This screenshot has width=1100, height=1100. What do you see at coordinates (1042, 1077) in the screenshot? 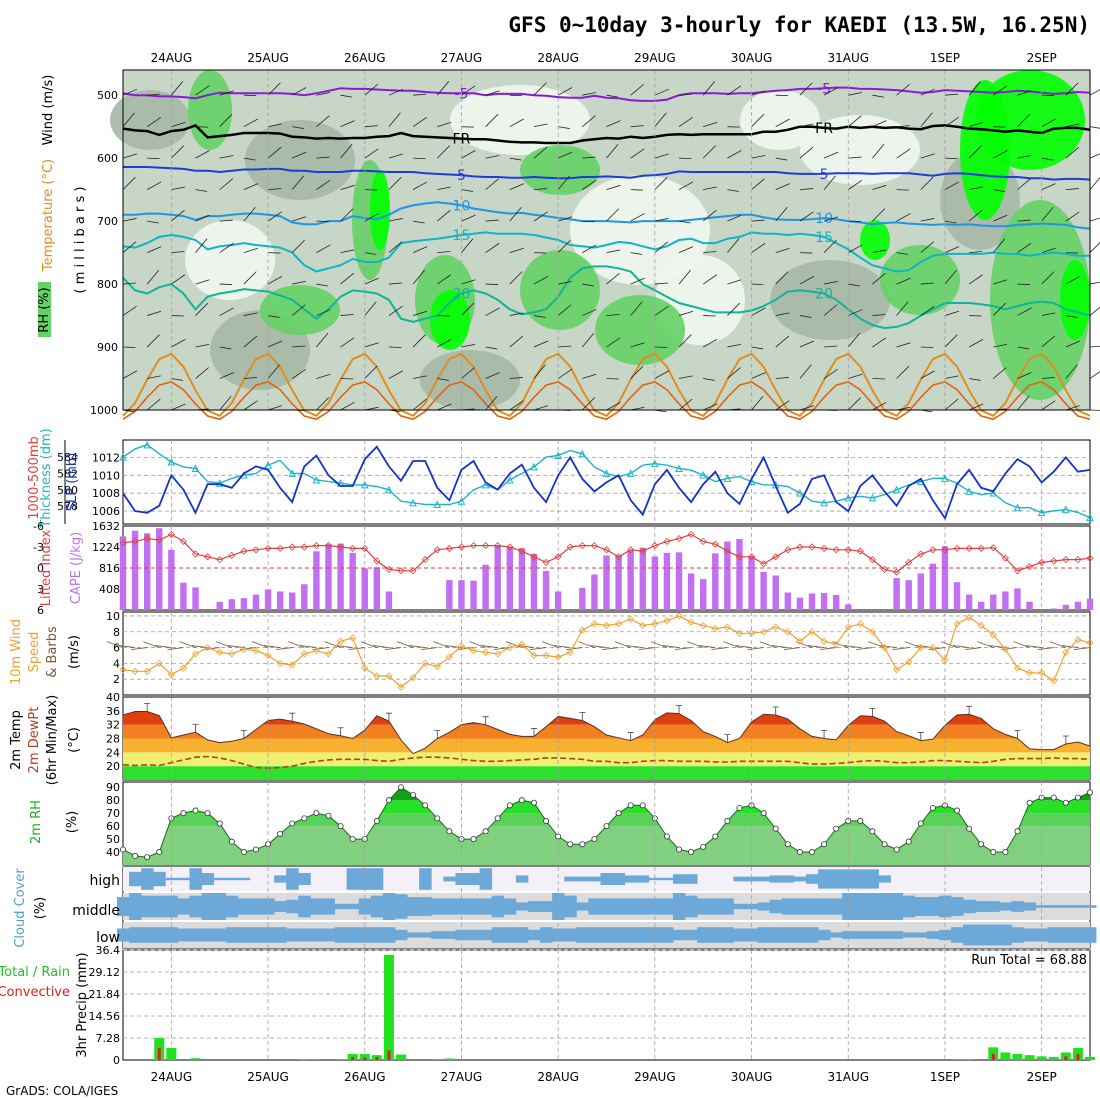
I see `date-tick-bottom: 2SEP` at bounding box center [1042, 1077].